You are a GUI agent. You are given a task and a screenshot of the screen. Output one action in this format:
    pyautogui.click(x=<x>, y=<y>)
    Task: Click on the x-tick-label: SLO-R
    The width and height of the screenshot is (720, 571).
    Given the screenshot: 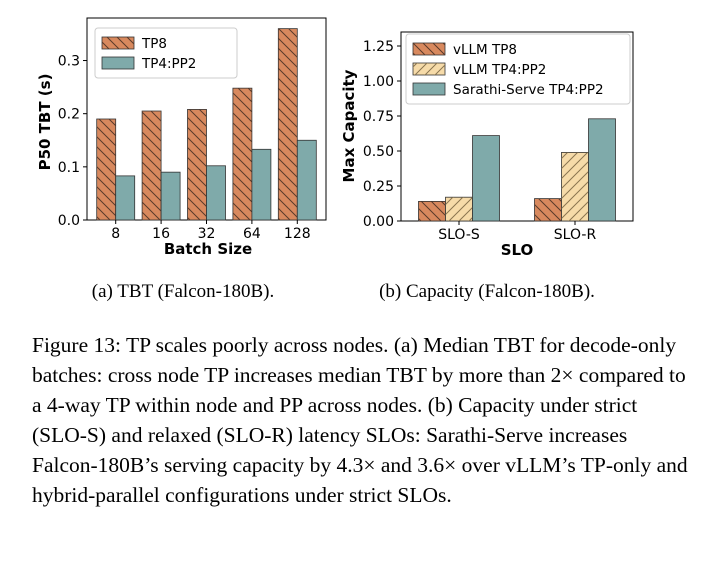 What is the action you would take?
    pyautogui.click(x=575, y=235)
    